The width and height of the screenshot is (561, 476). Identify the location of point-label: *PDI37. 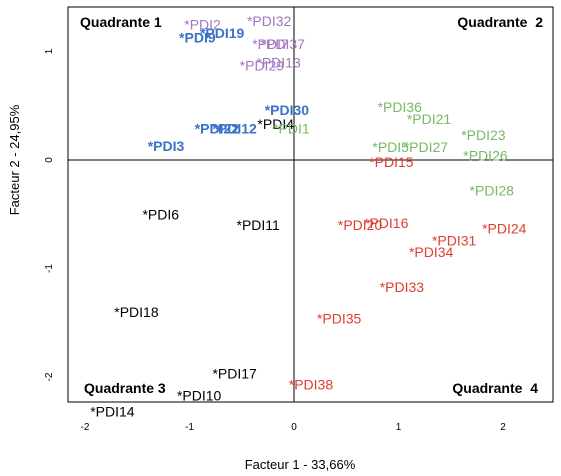
(283, 44).